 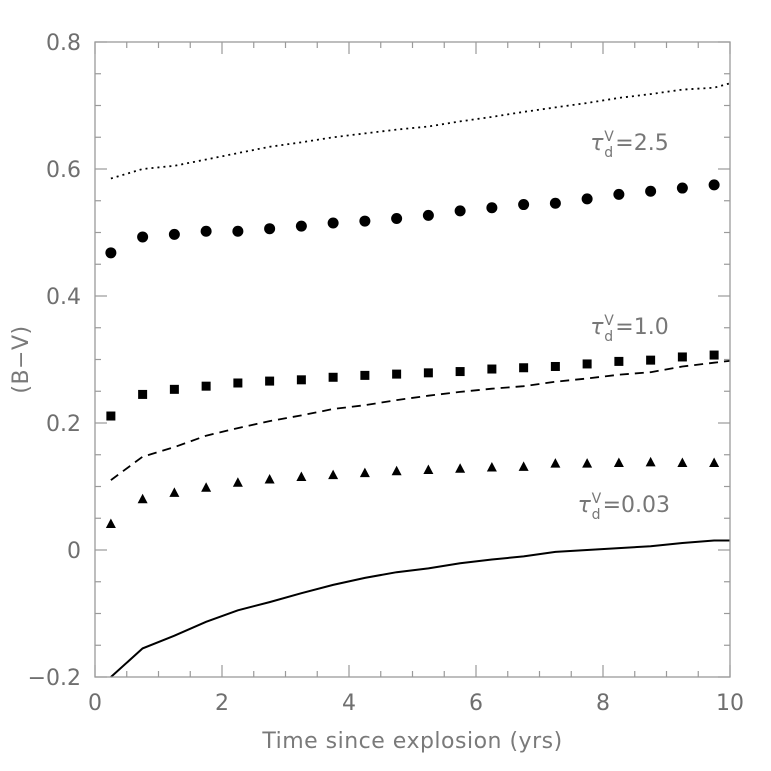 I want to click on series-triangles, so click(x=412, y=492).